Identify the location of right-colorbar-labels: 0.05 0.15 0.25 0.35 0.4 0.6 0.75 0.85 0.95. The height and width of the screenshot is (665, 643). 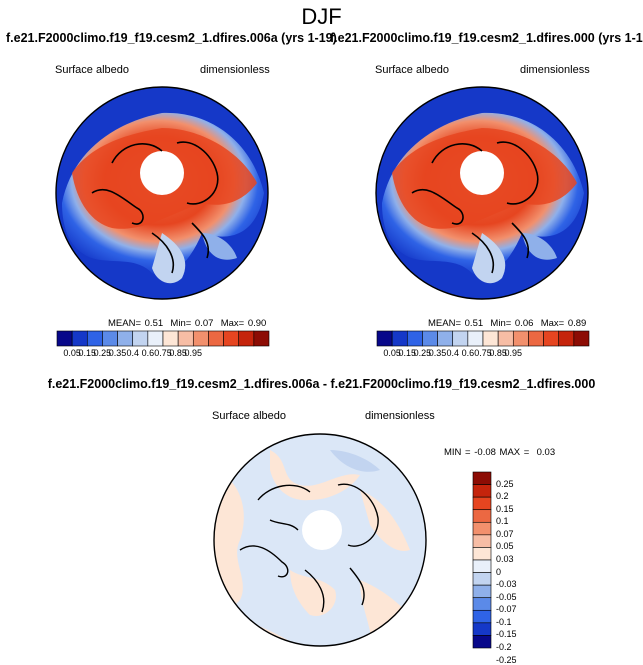
(483, 354).